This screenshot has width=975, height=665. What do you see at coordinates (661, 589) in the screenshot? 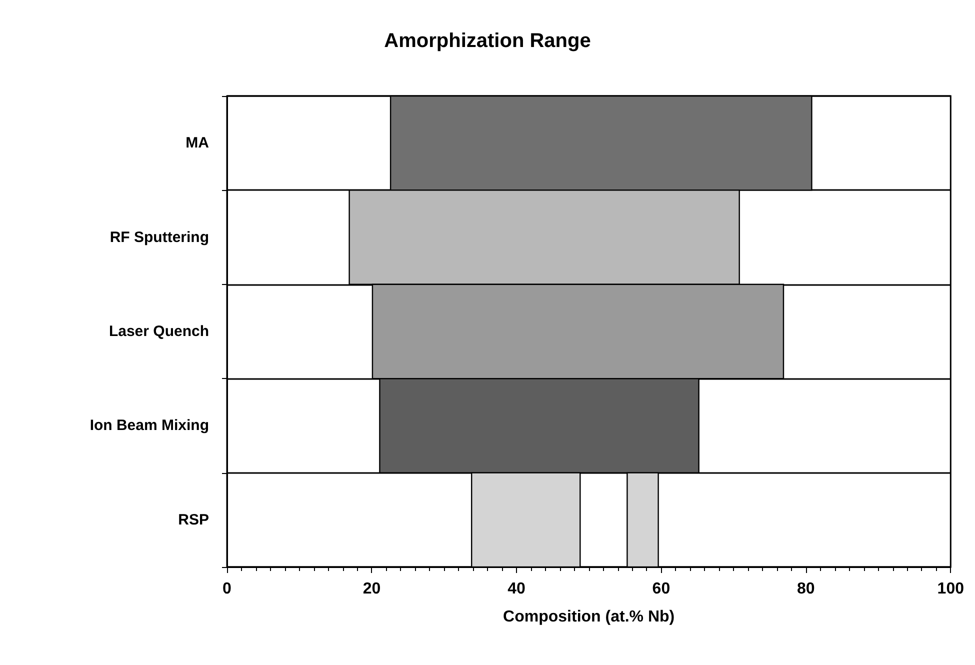
I see `x-tick-label: 60` at bounding box center [661, 589].